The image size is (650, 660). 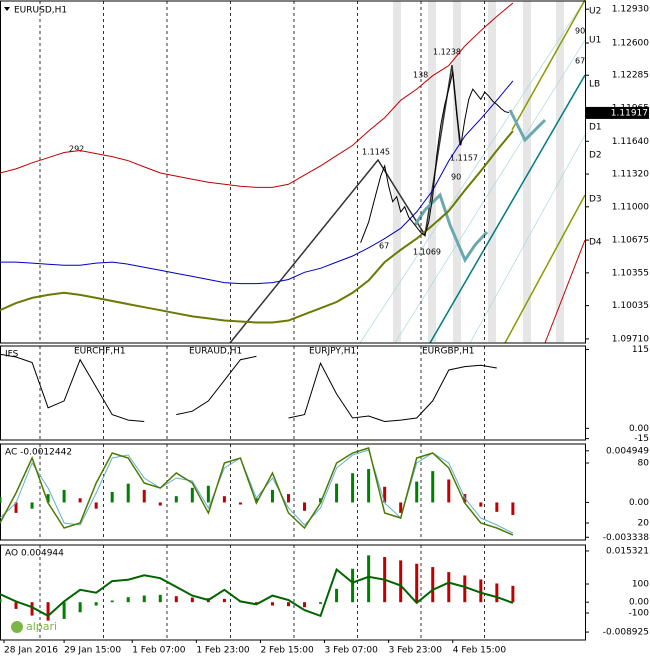 What do you see at coordinates (630, 76) in the screenshot?
I see `y-tick-label: 1.12285` at bounding box center [630, 76].